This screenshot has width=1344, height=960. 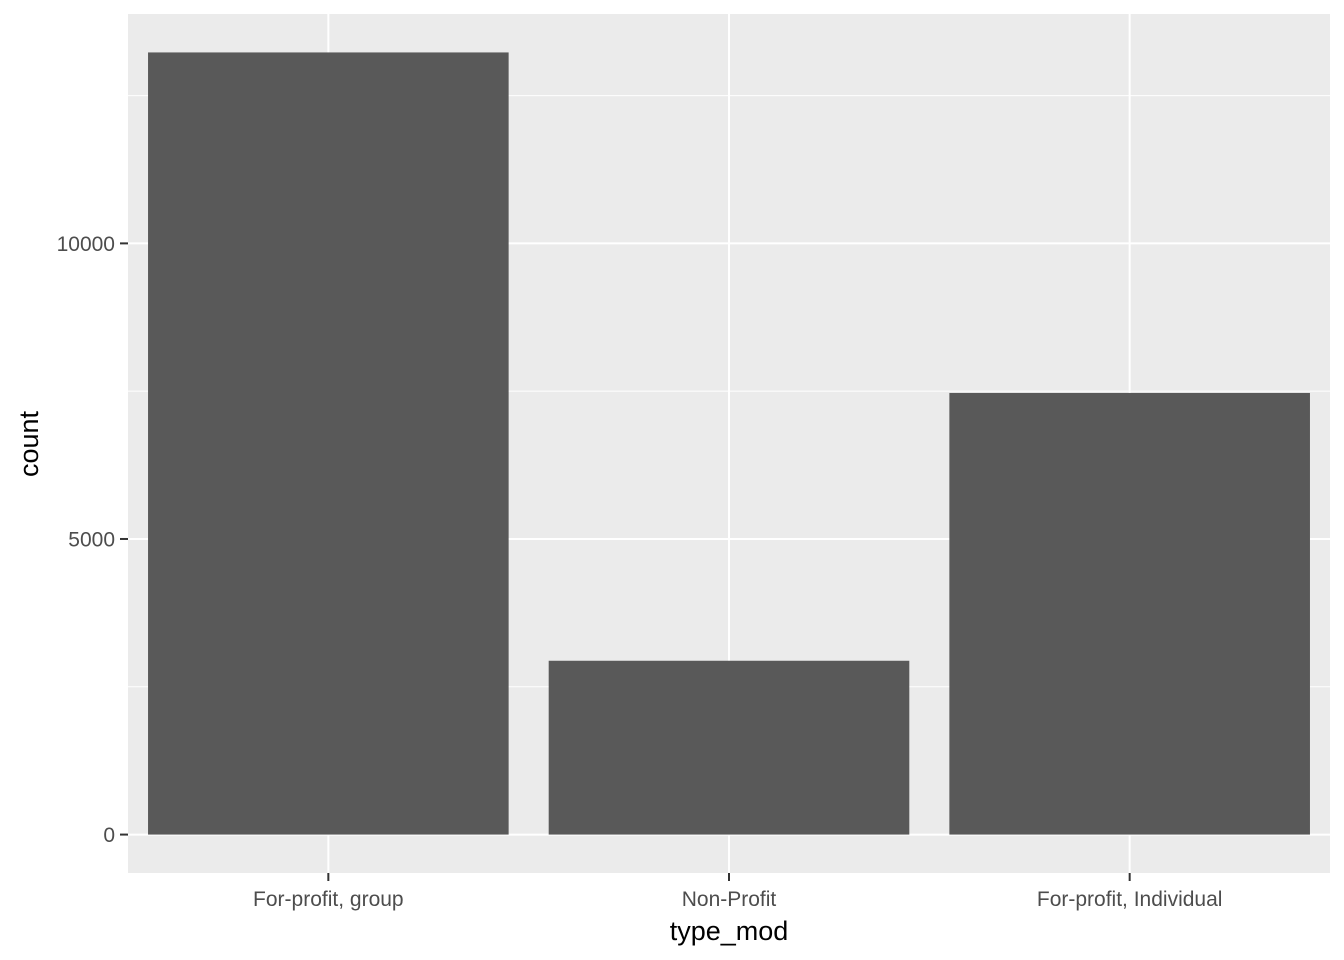 I want to click on y-axis: 0 5000 10000, so click(x=92, y=540).